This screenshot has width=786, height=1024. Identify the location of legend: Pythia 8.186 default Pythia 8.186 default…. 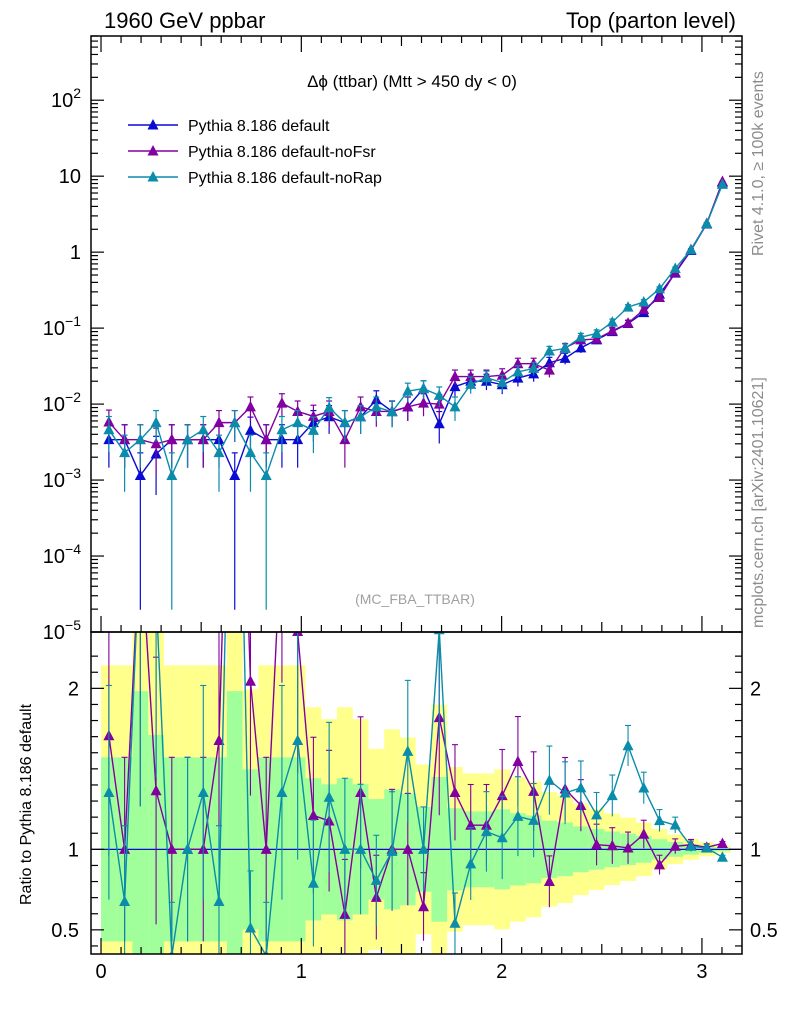
(255, 152).